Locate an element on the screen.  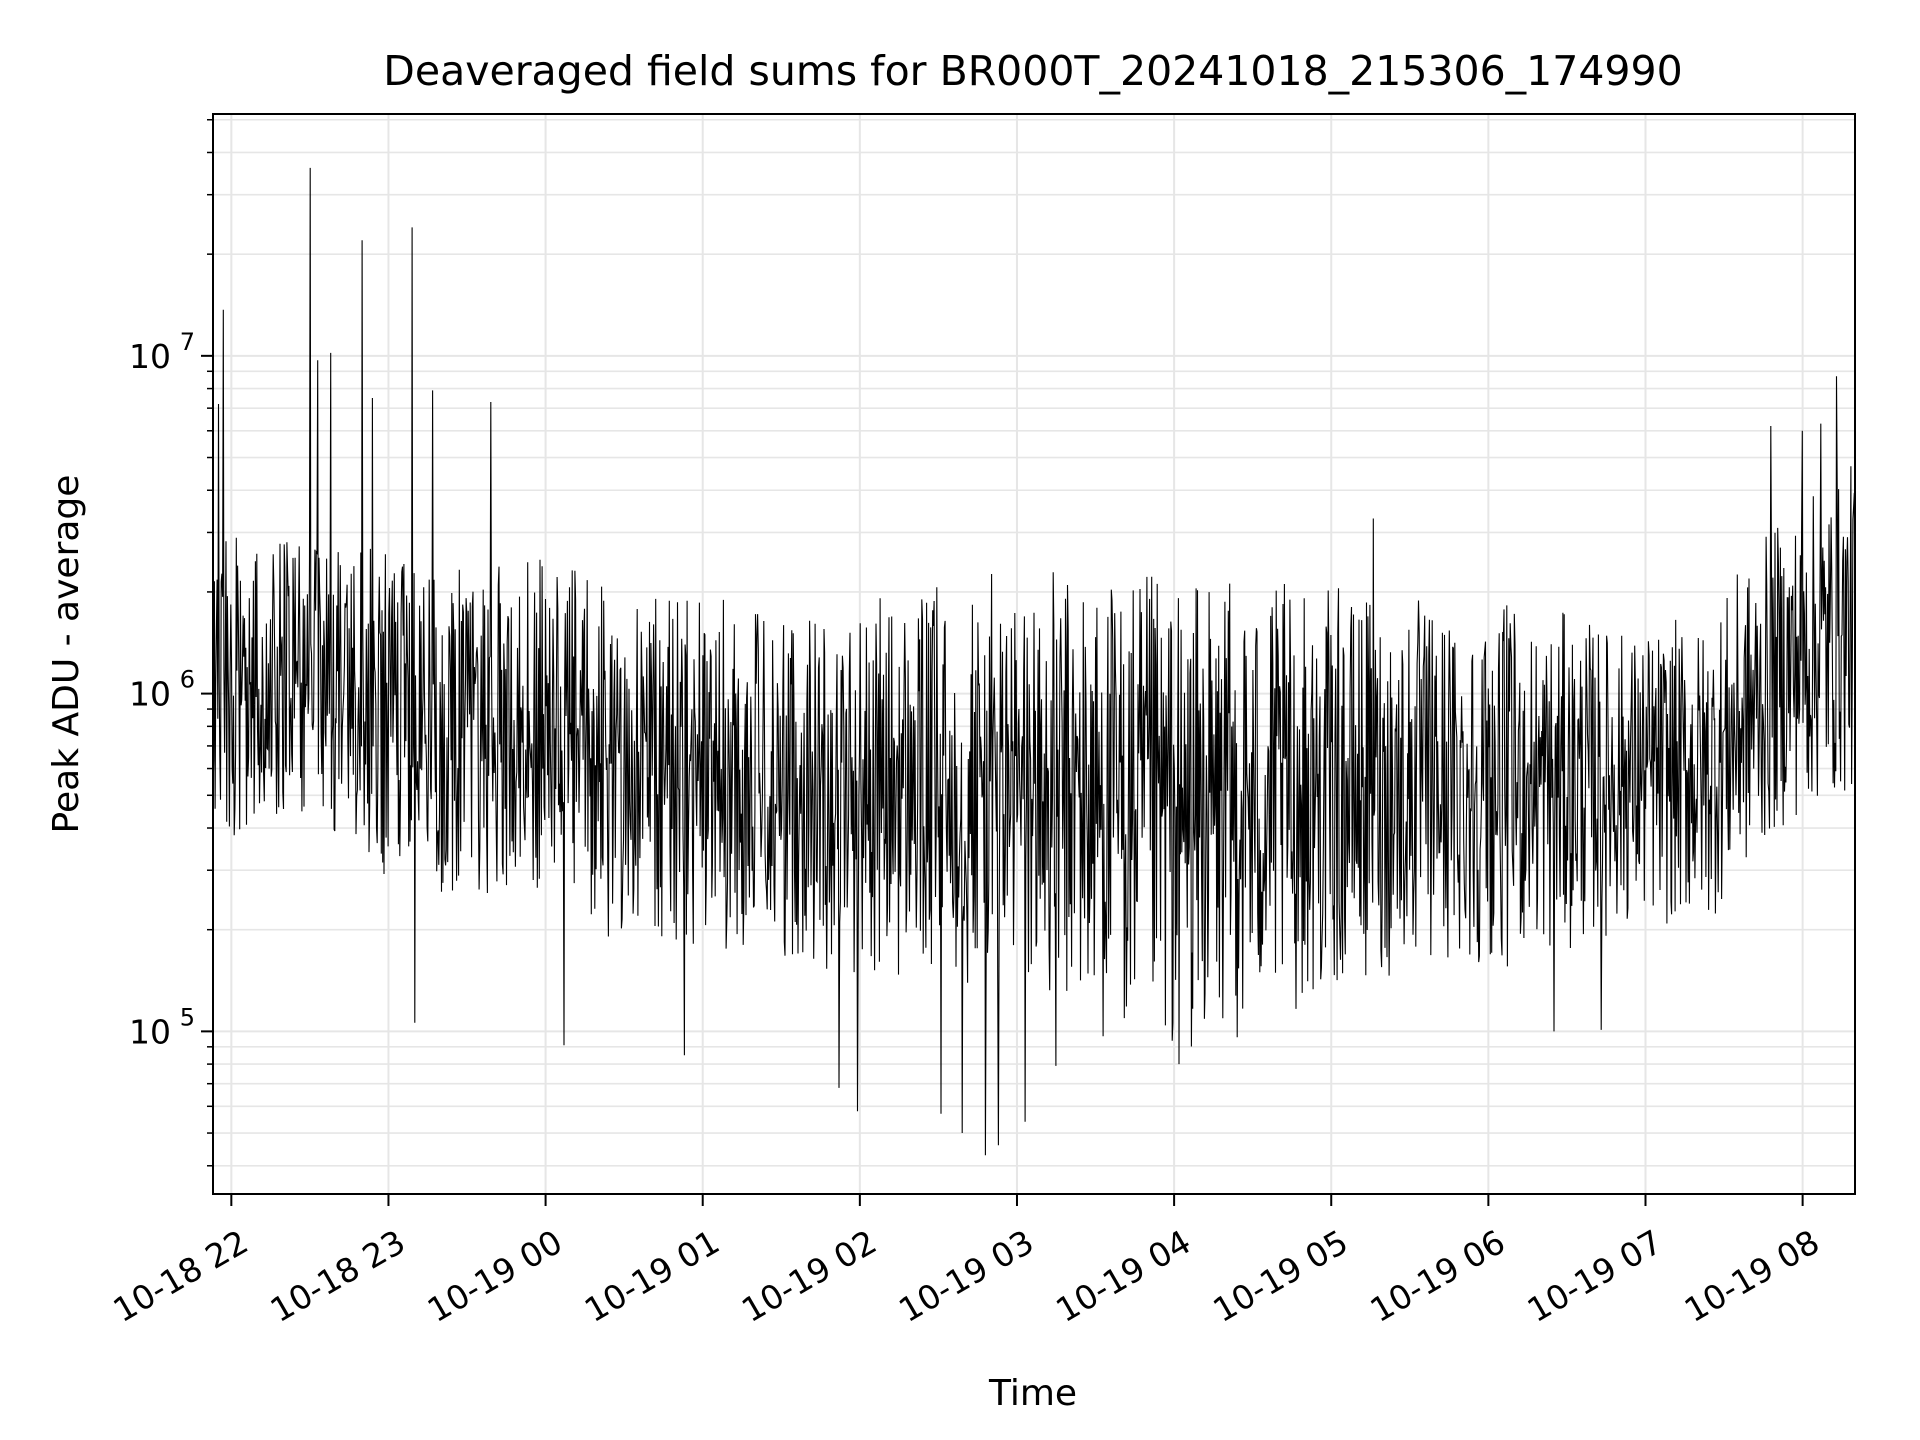
x-axis-label: Time is located at coordinates (1032, 1393).